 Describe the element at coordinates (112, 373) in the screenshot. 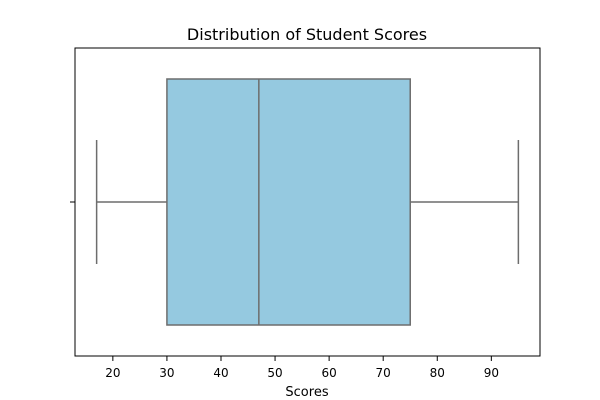

I see `x-tick-label: 20` at that location.